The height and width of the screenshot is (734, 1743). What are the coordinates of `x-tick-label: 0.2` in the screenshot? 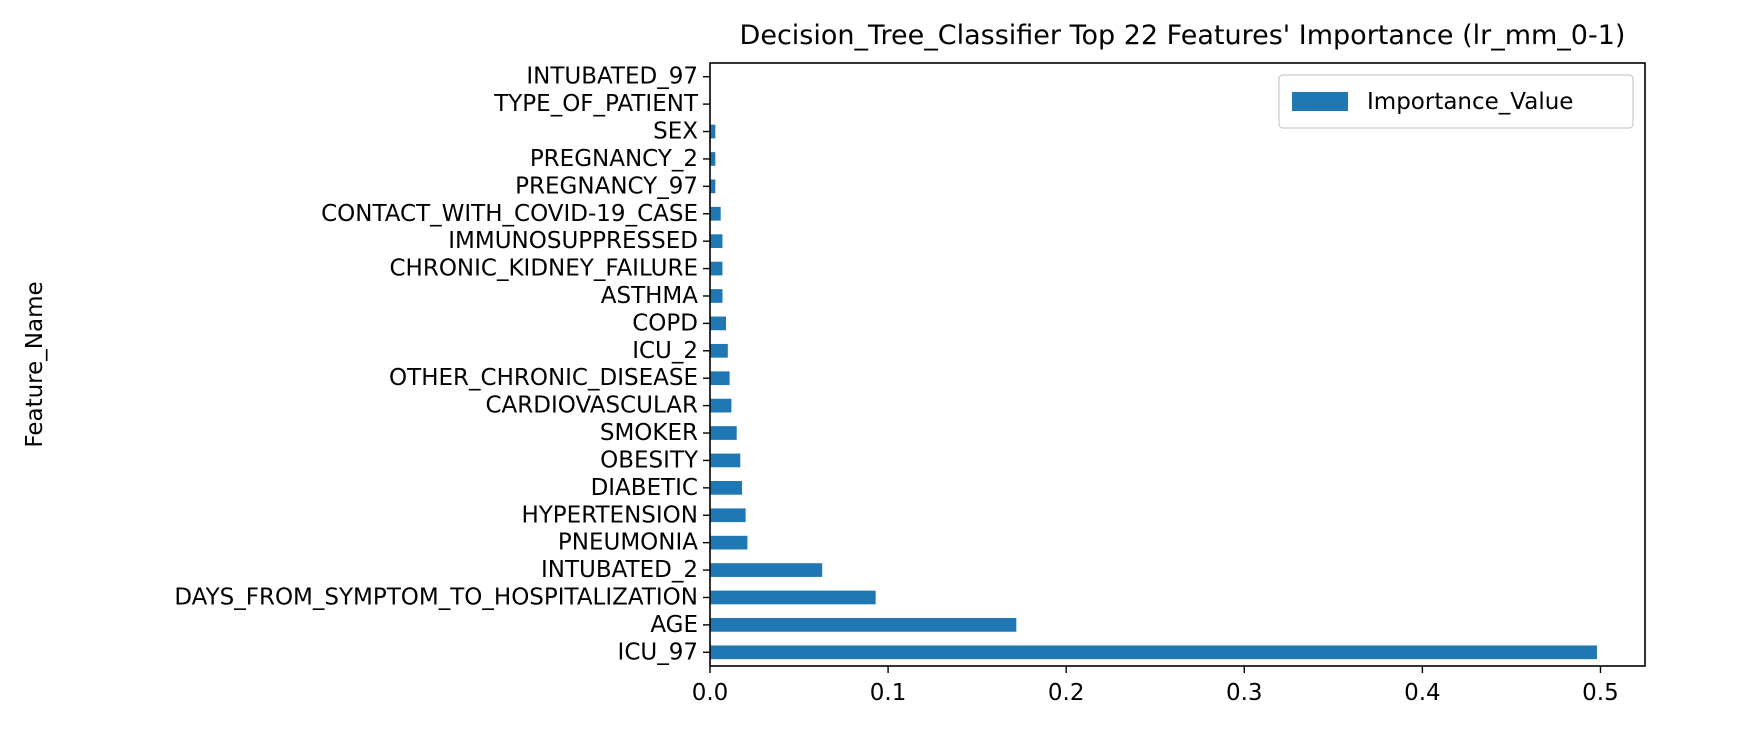 It's located at (1066, 693).